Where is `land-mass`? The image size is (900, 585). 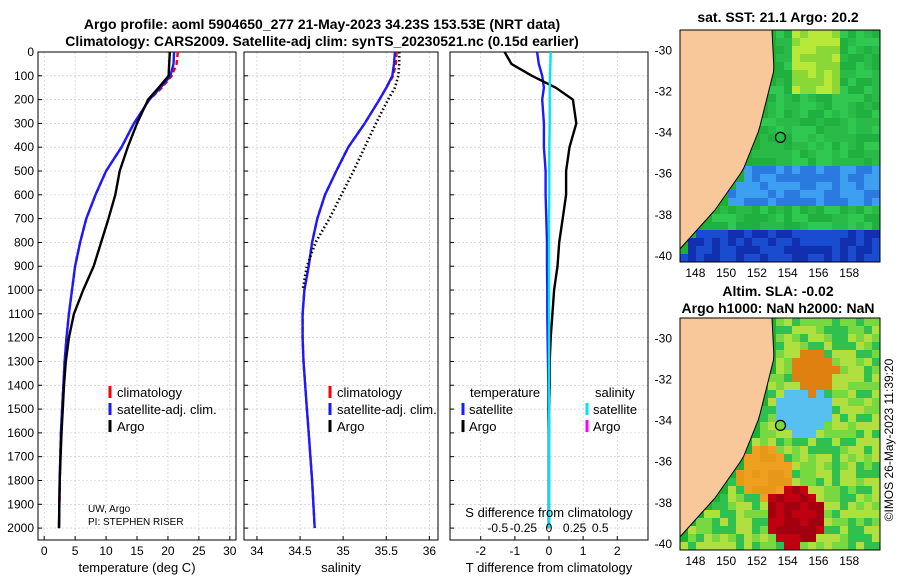 land-mass is located at coordinates (727, 146).